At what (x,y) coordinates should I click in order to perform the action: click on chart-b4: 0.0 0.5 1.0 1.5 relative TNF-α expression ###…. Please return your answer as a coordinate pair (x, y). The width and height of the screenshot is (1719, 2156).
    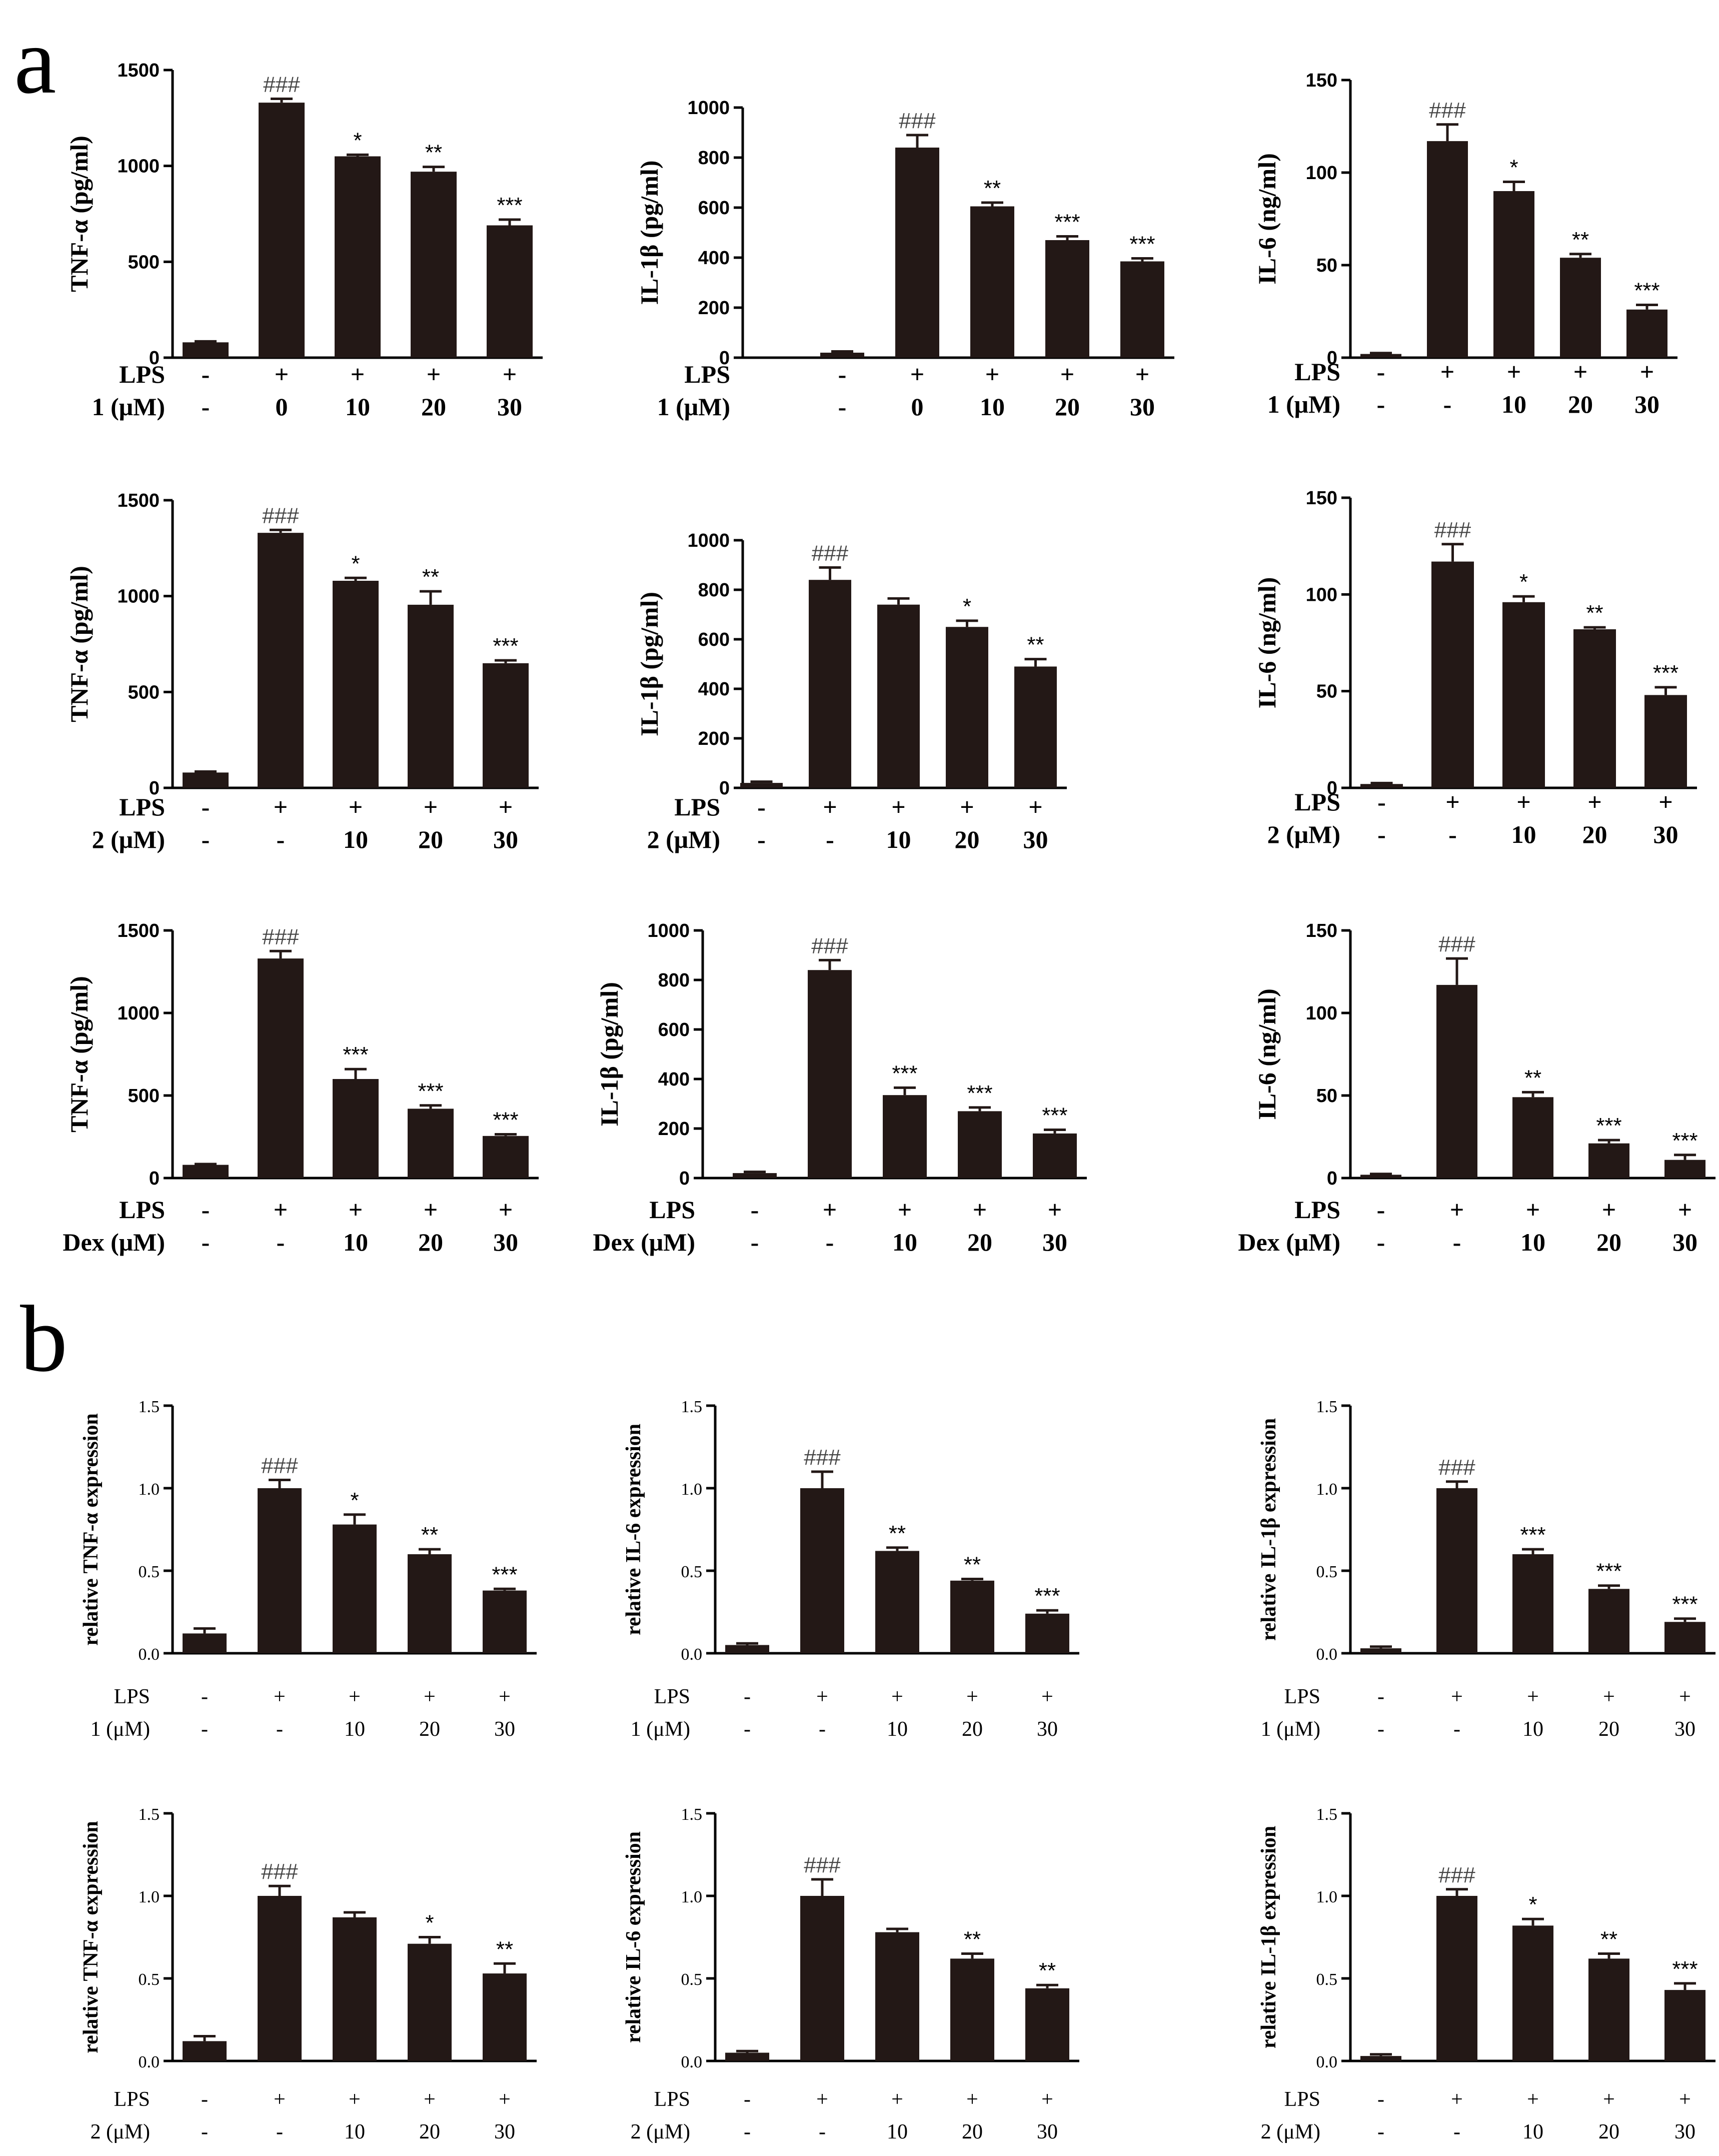
    Looking at the image, I should click on (308, 1974).